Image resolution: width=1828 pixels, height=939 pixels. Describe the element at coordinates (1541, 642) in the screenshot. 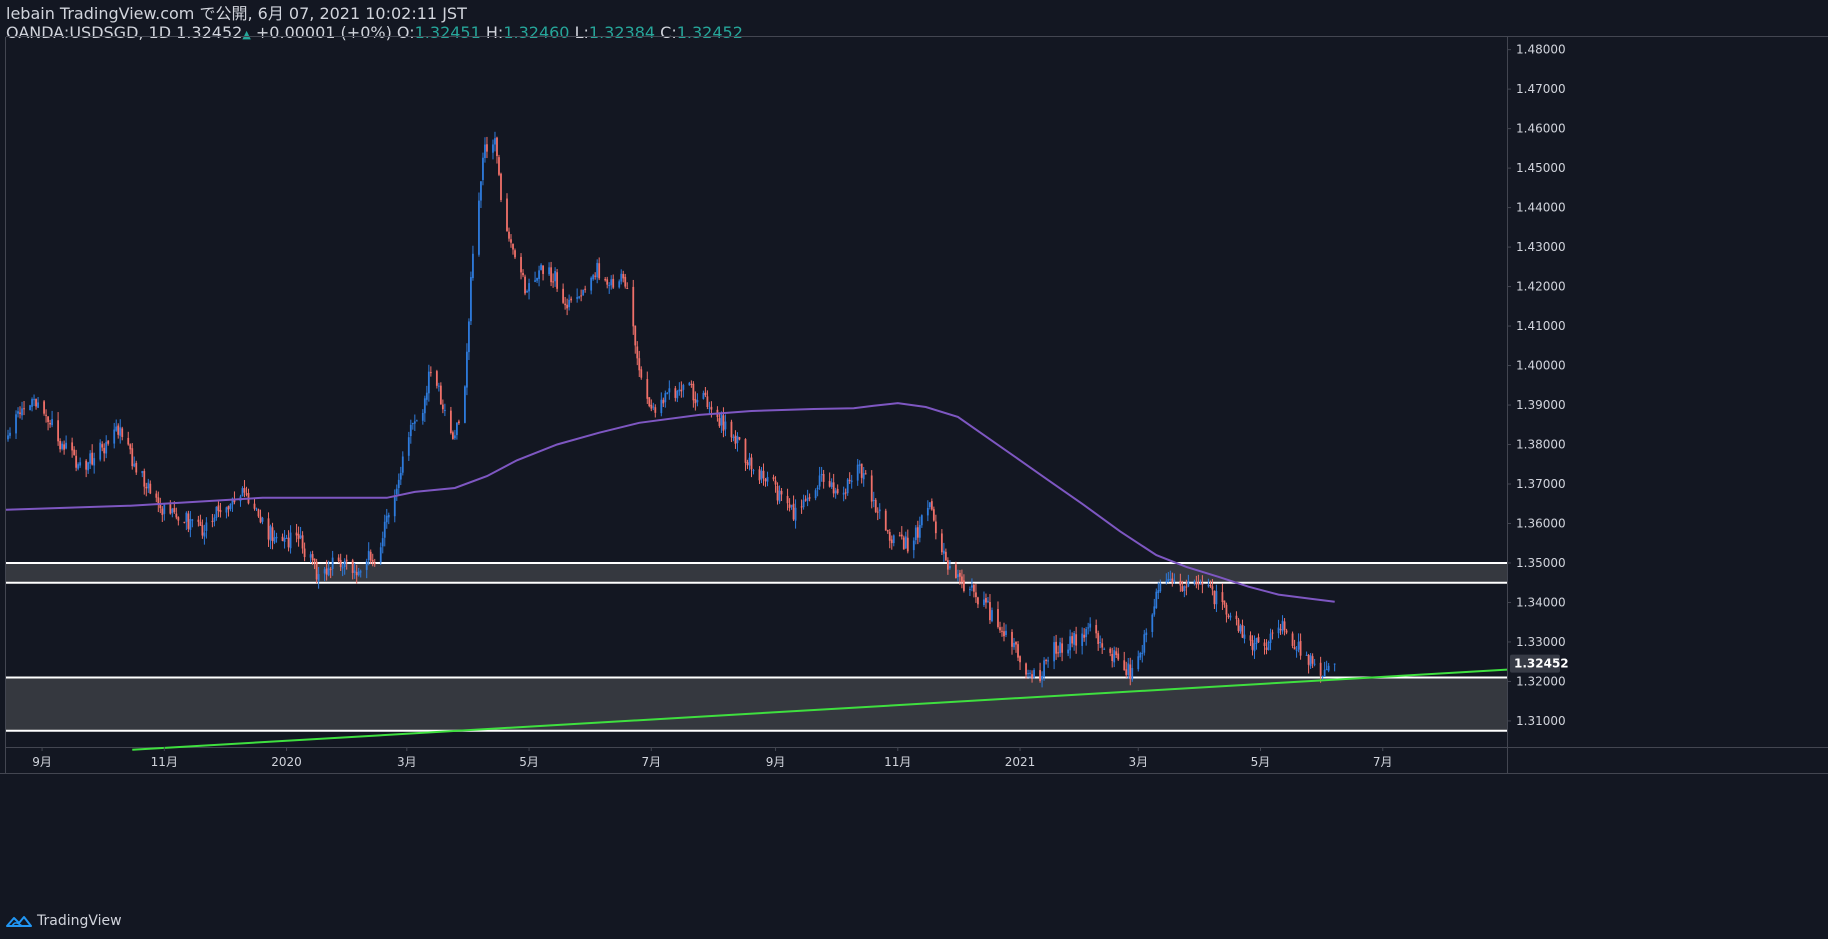

I see `y-tick-label: 1.33000` at that location.